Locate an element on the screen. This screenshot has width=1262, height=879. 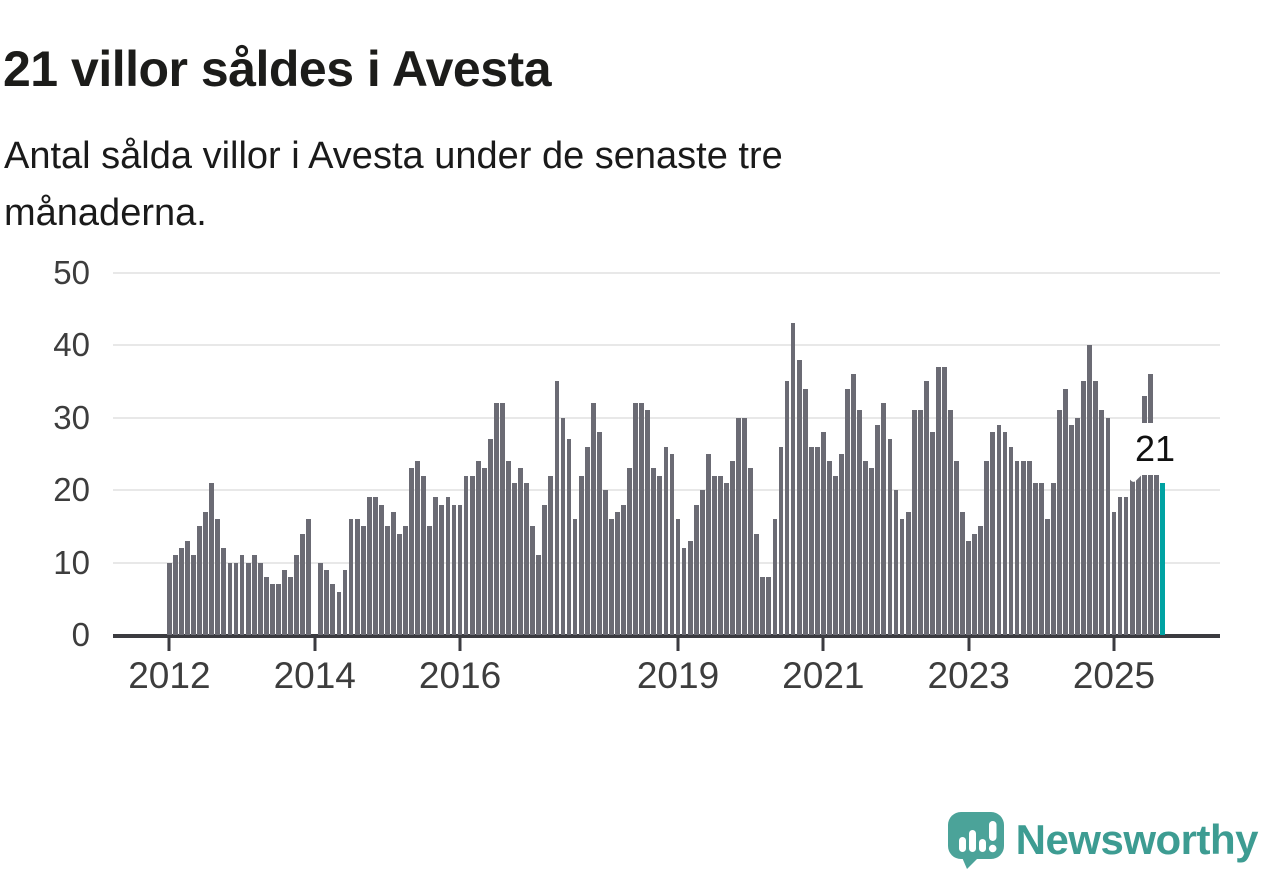
x-axis-tick-label: 2016 is located at coordinates (460, 675).